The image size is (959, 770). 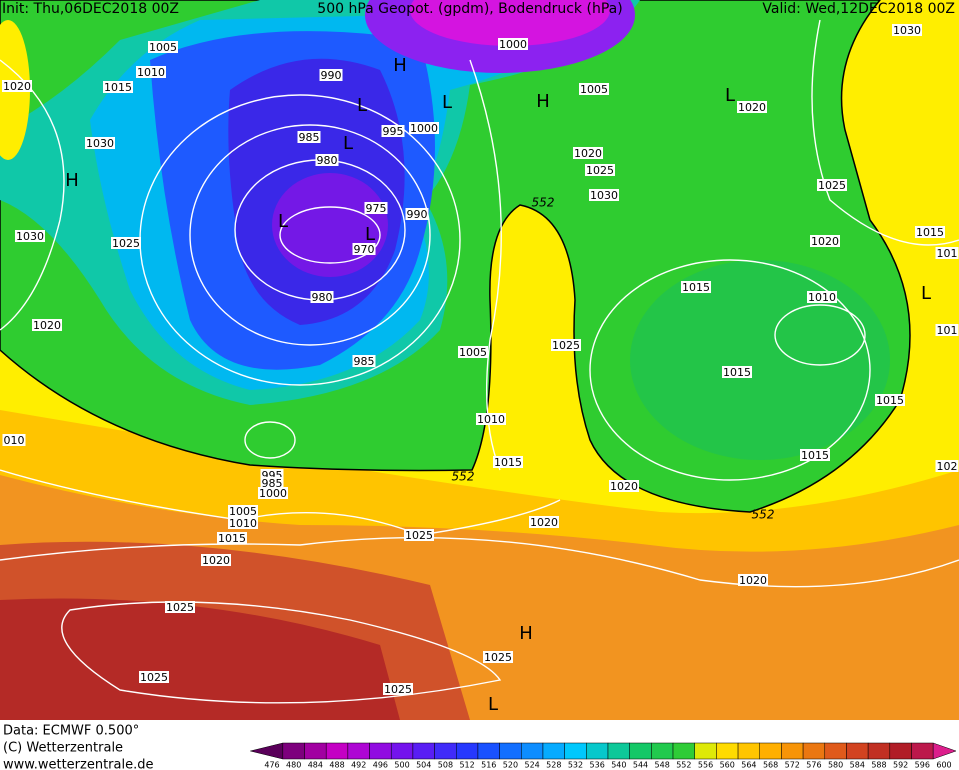 What do you see at coordinates (200, 659) in the screenshot?
I see `field-darkred` at bounding box center [200, 659].